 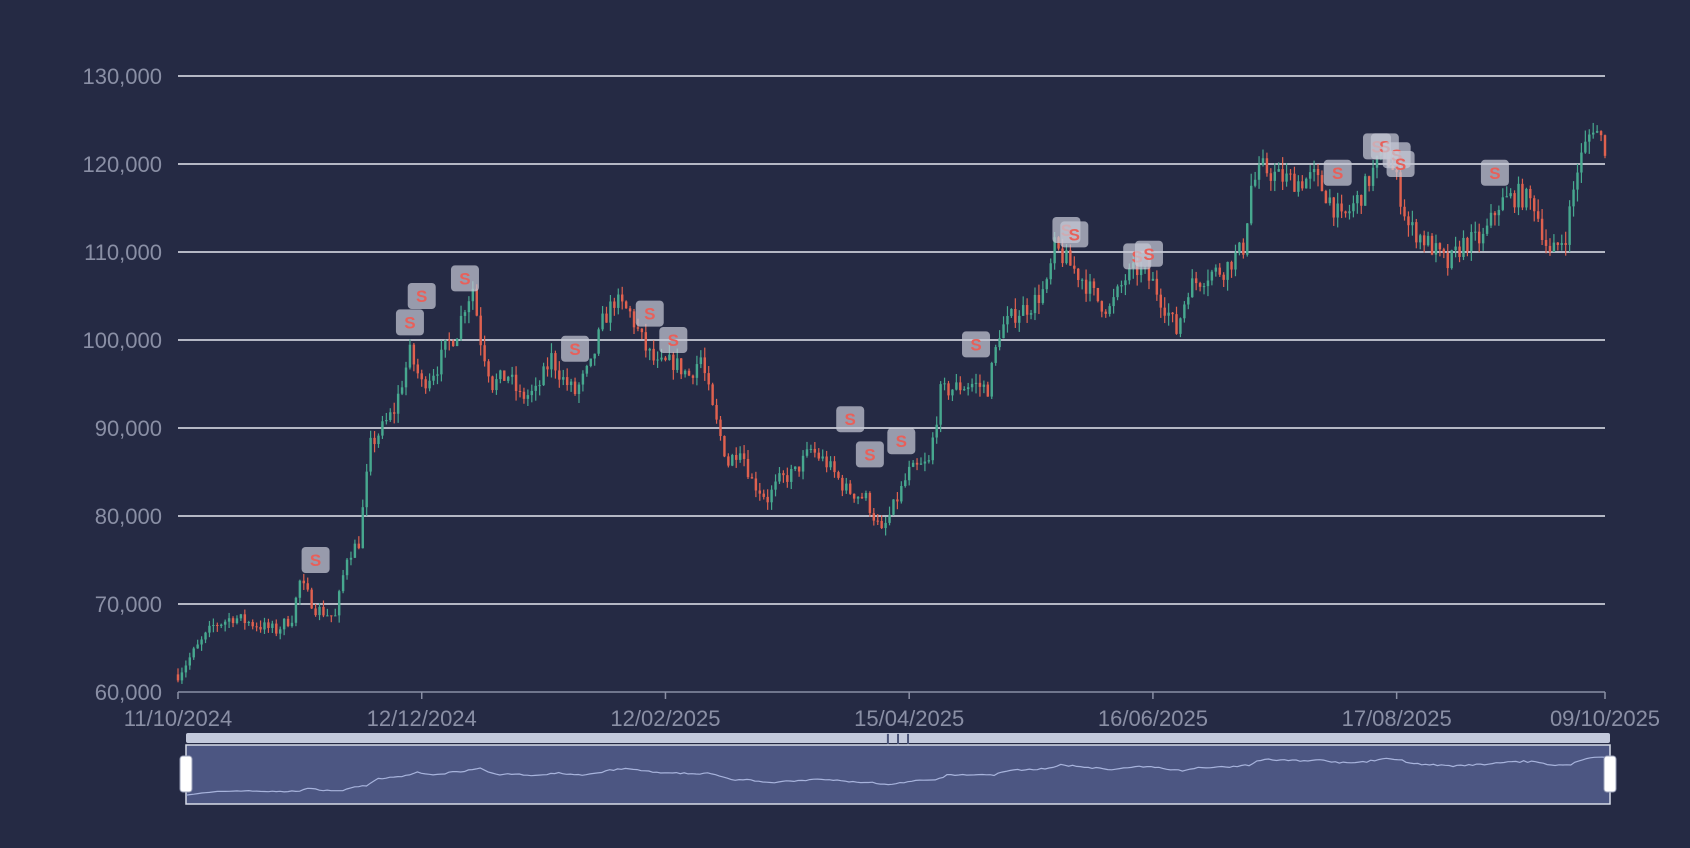 I want to click on zoom-grip-icon: ❙❙❙, so click(x=898, y=739).